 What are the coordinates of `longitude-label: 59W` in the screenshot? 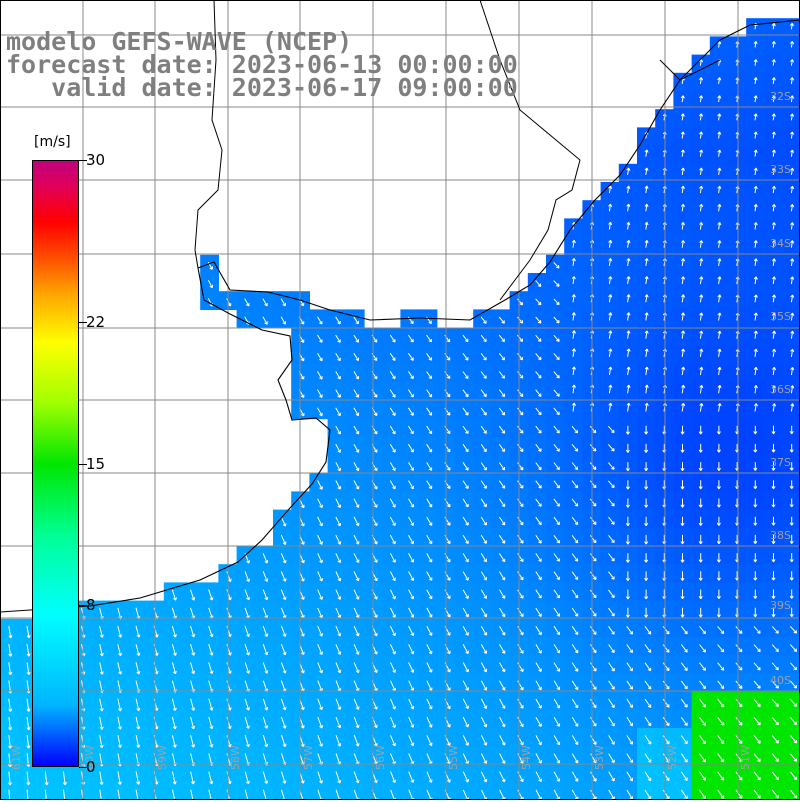 It's located at (162, 757).